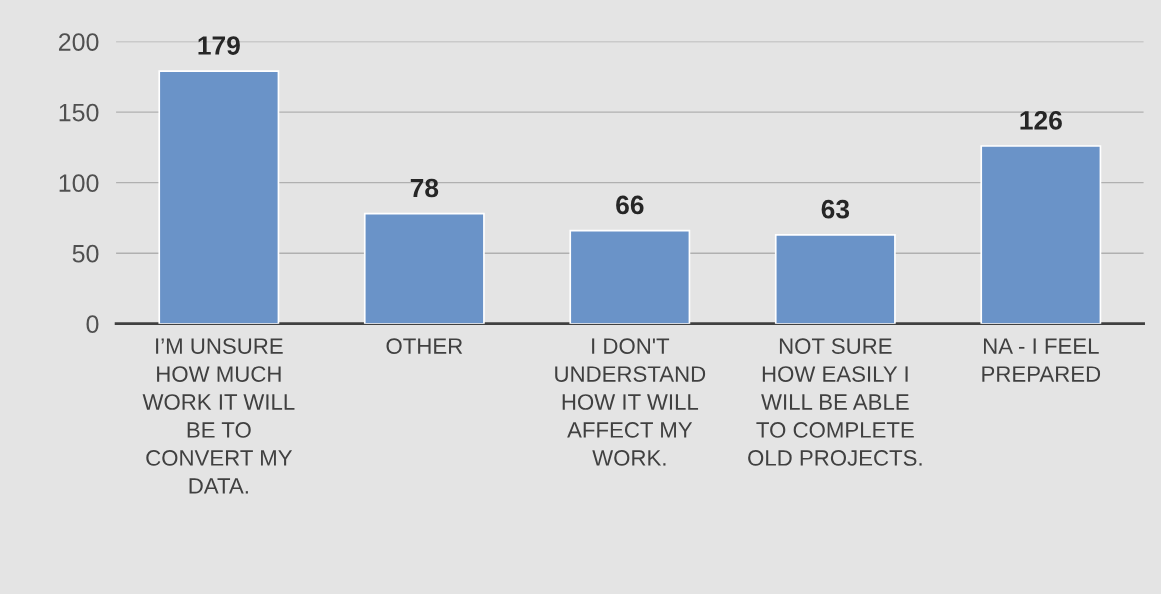  I want to click on y-tick-label: 200, so click(78, 42).